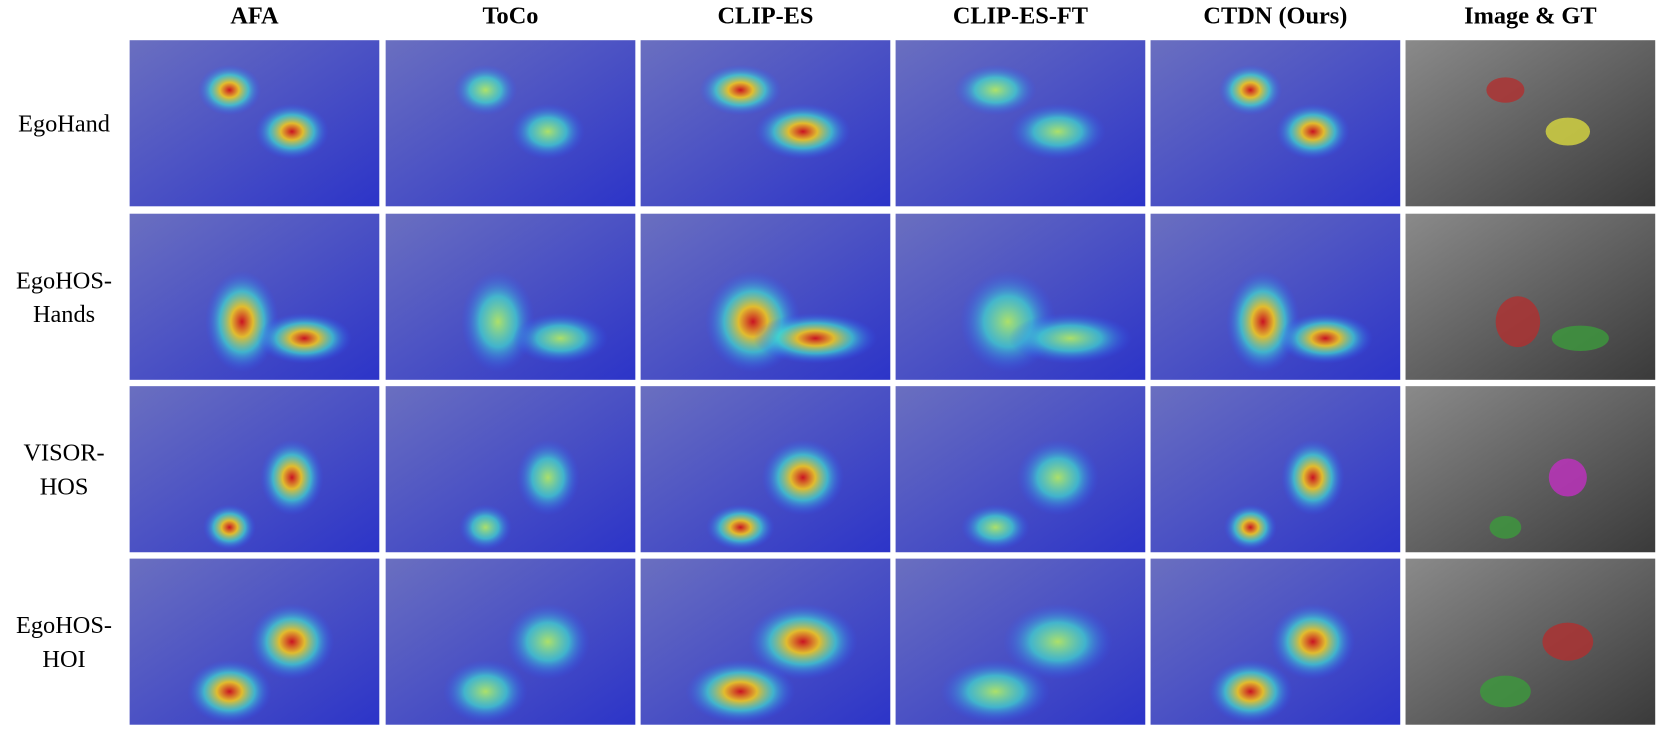 The width and height of the screenshot is (1660, 730). Describe the element at coordinates (254, 15) in the screenshot. I see `column-header: AFA` at that location.